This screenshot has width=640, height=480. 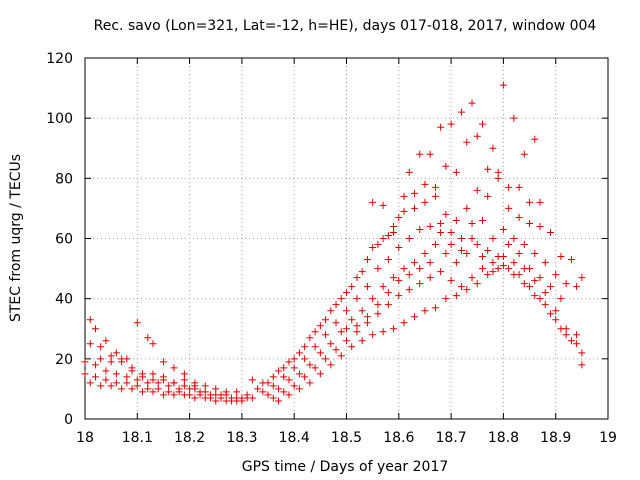 I want to click on y-tick-label: 80, so click(x=64, y=179).